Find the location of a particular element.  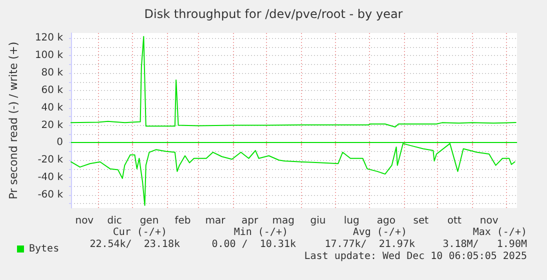

x-tick-label: ago is located at coordinates (386, 221).